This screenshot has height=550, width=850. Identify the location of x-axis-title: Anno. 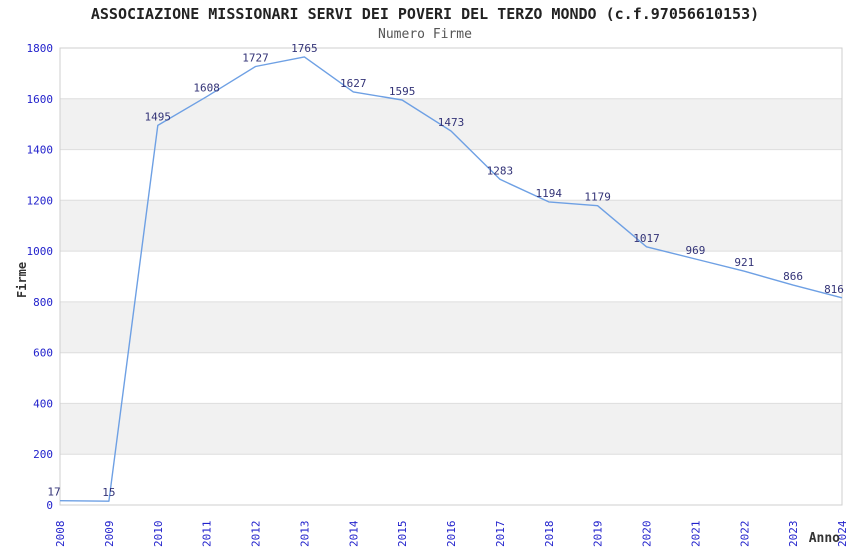
(824, 538).